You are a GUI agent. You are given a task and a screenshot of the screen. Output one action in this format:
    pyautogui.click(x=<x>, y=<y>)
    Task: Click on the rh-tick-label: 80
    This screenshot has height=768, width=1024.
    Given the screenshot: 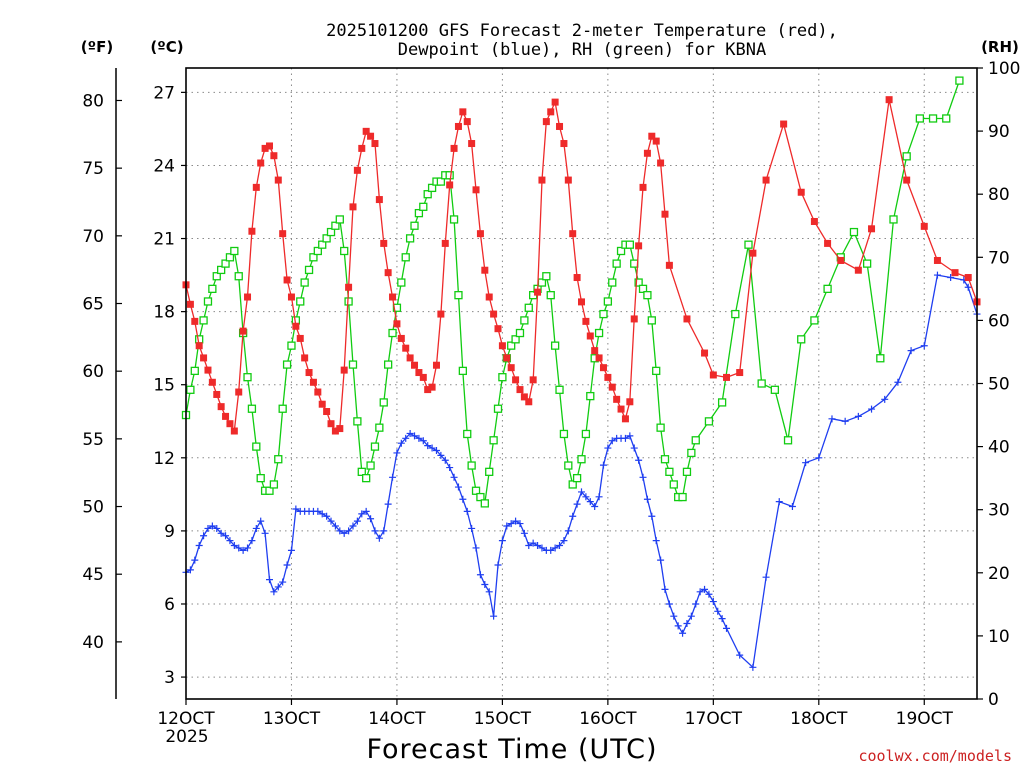 What is the action you would take?
    pyautogui.click(x=999, y=195)
    